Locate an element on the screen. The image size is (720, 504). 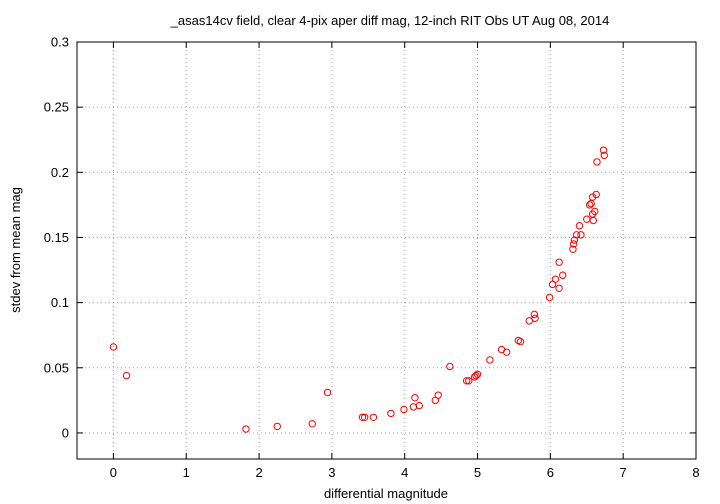
y-tick-label: 0.05 is located at coordinates (56, 367).